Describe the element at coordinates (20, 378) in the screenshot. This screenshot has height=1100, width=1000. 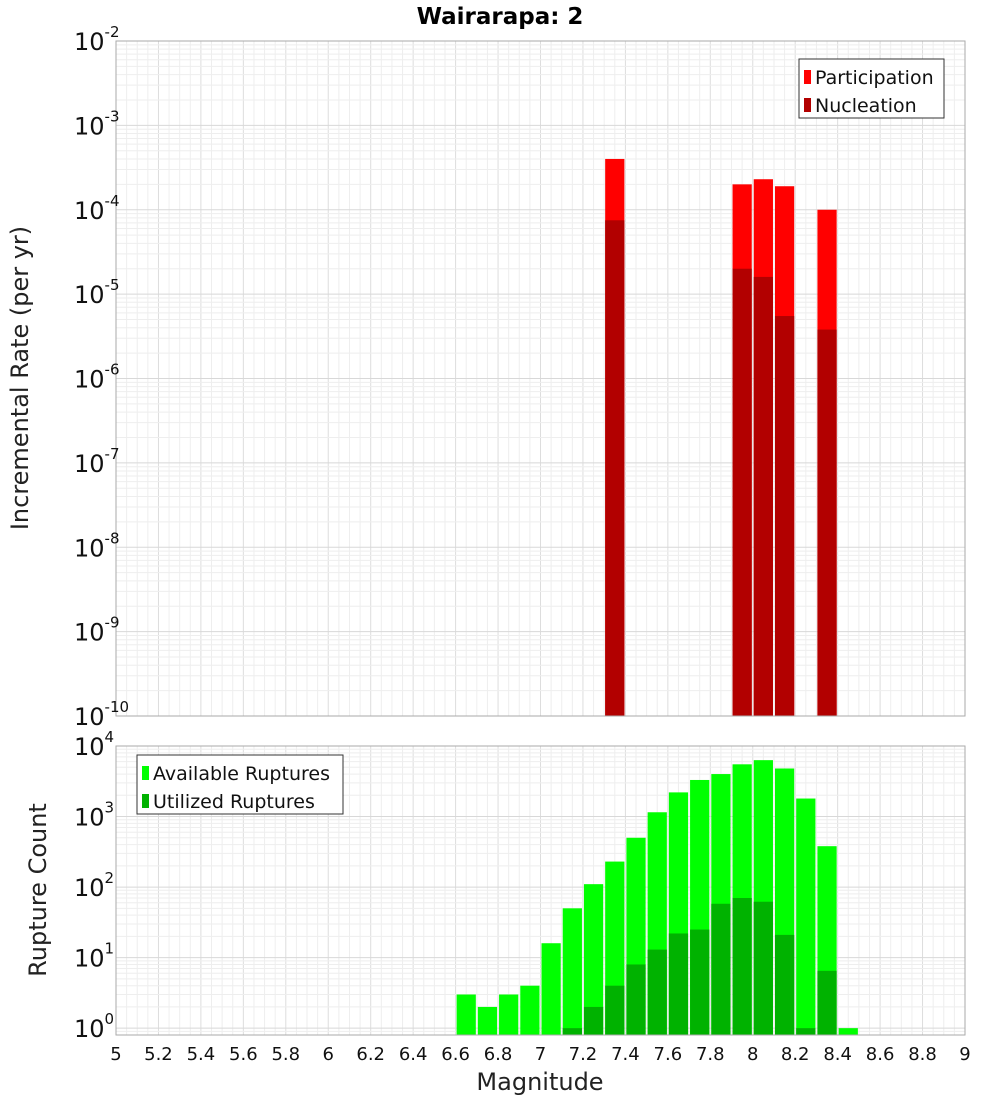
I see `top-y-axis-label: Incremental Rate (per yr)` at that location.